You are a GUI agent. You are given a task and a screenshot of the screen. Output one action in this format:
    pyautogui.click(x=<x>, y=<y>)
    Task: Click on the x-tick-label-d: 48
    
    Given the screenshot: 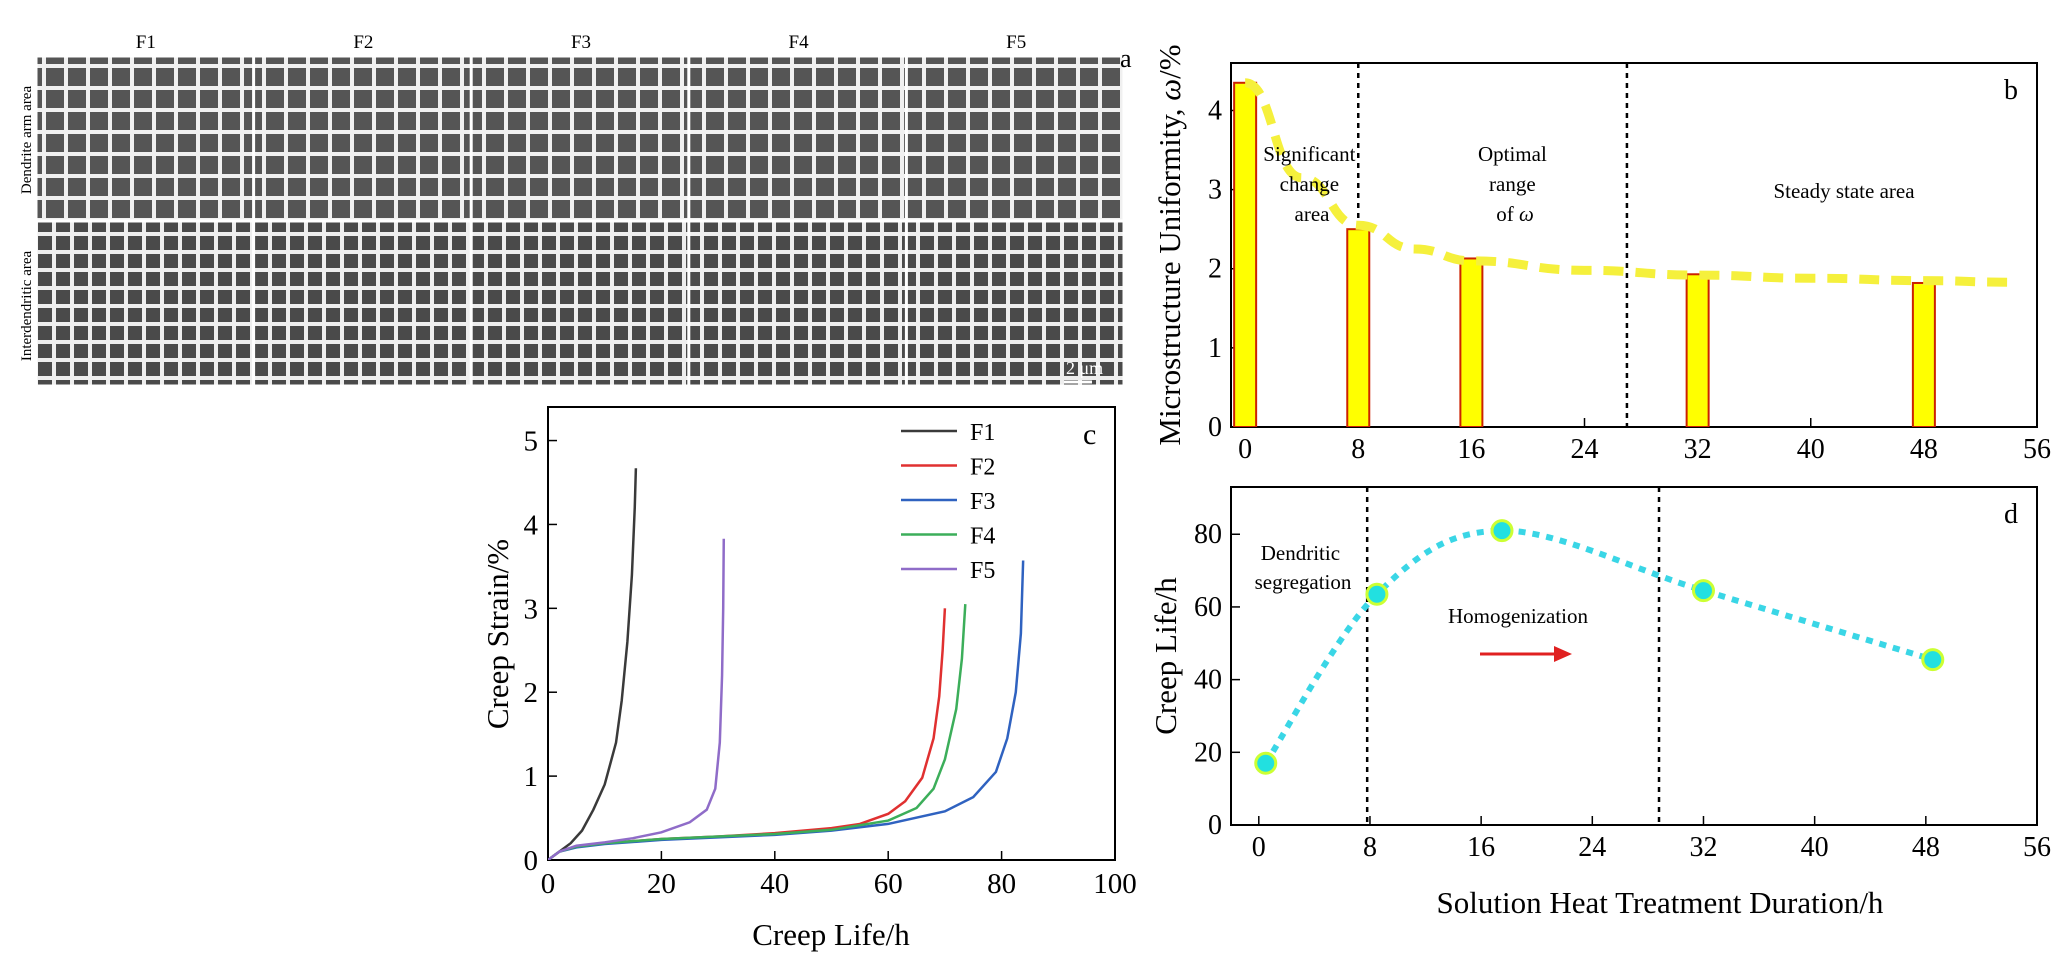 What is the action you would take?
    pyautogui.click(x=1926, y=847)
    